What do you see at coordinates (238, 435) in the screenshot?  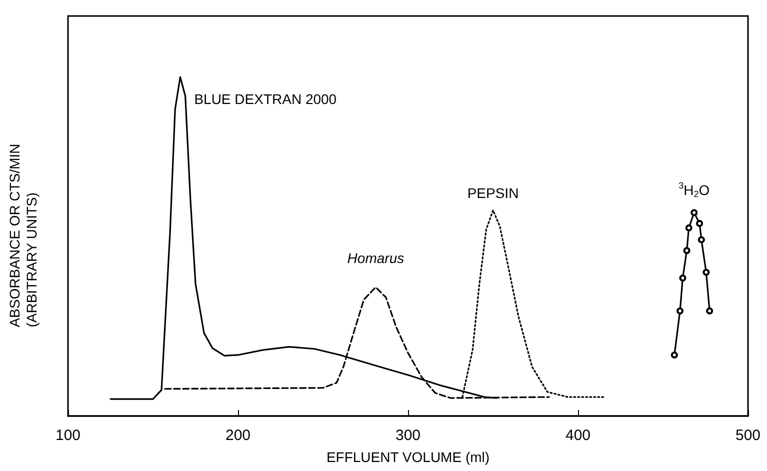 I see `x-tick-label: 200` at bounding box center [238, 435].